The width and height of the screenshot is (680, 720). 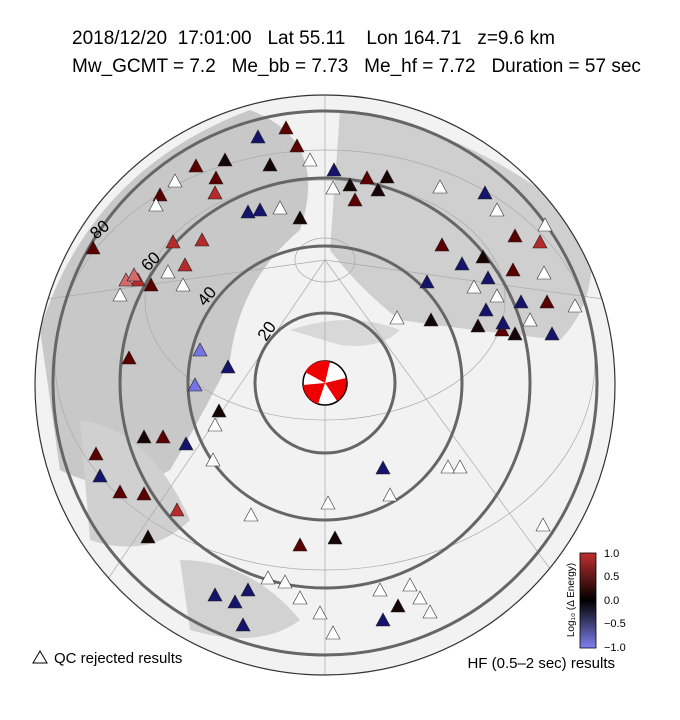 I want to click on colorbar-tick: 0.0, so click(x=611, y=601).